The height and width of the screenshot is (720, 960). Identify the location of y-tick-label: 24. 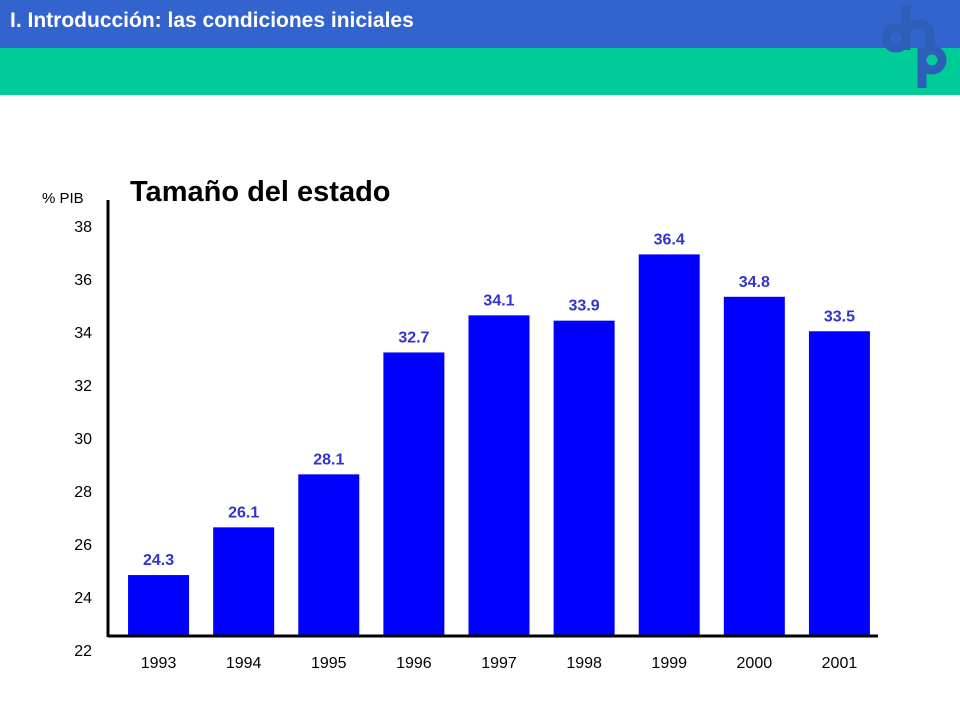
(83, 598).